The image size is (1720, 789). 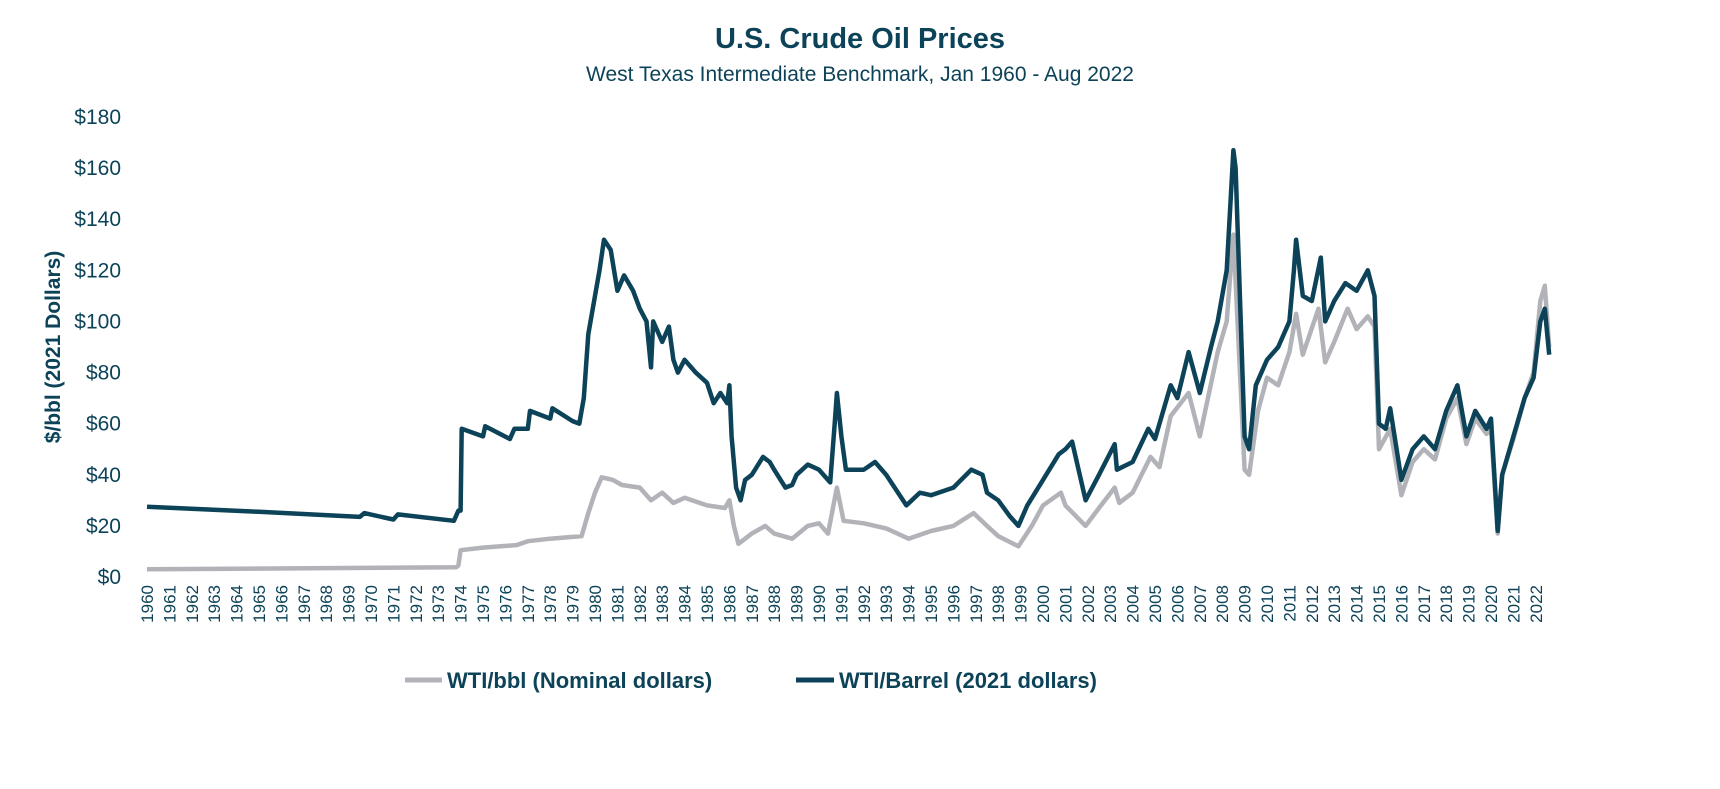 What do you see at coordinates (1357, 604) in the screenshot?
I see `x-tick-label: 2014` at bounding box center [1357, 604].